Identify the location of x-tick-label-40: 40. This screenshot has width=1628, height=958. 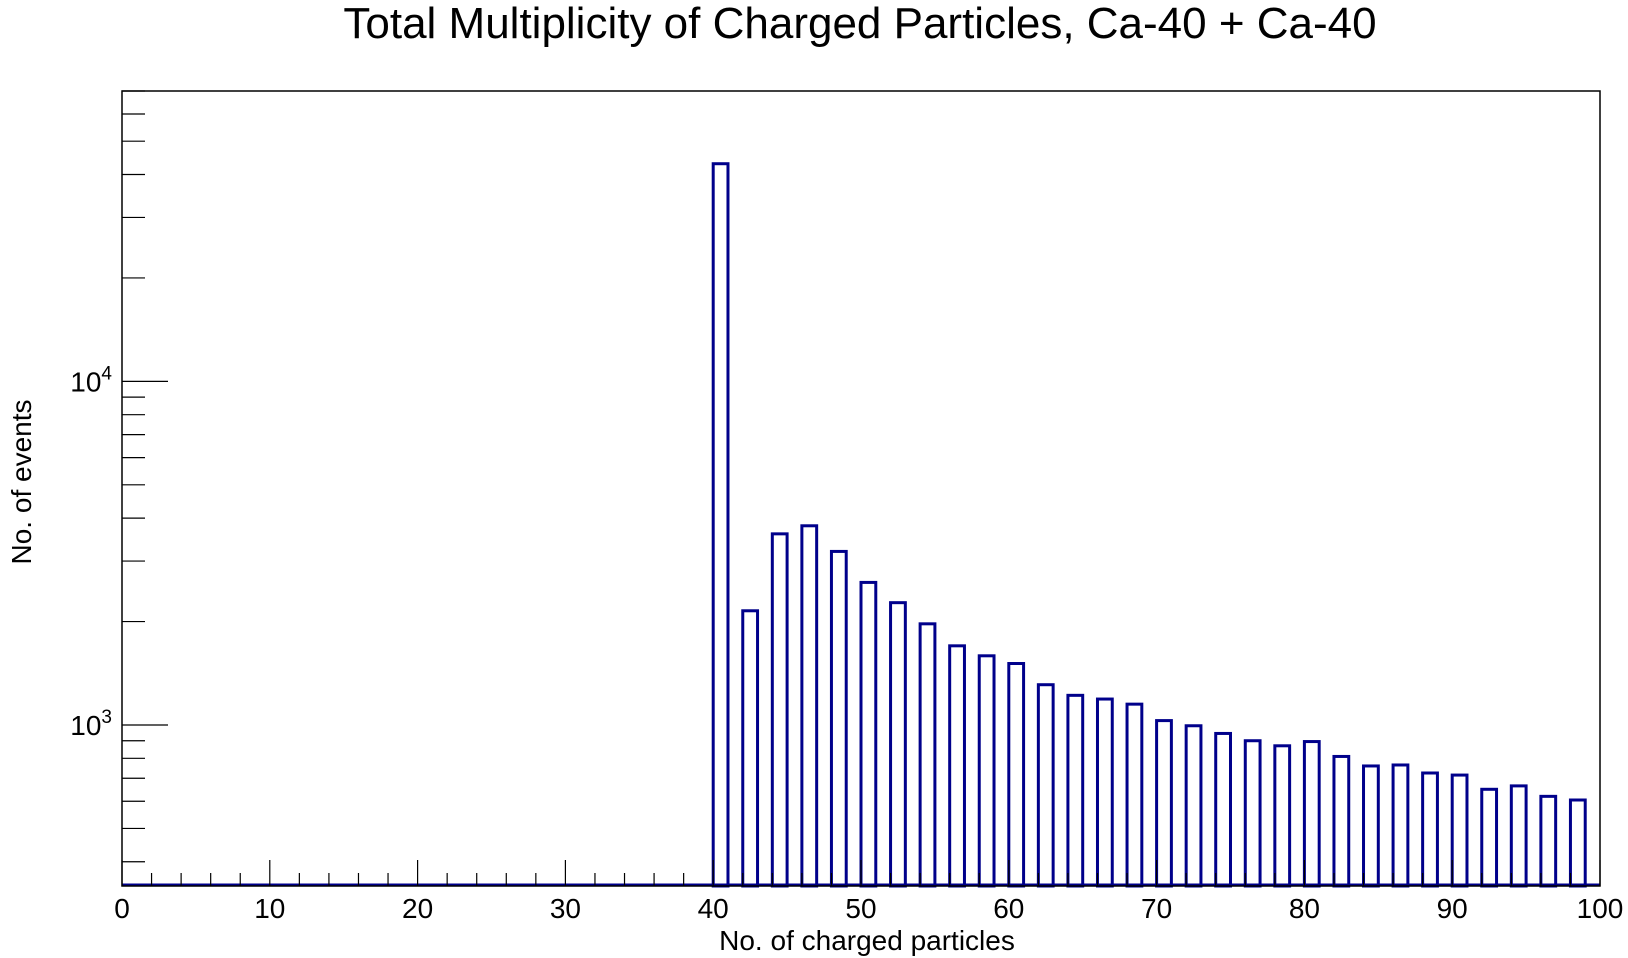
(713, 908).